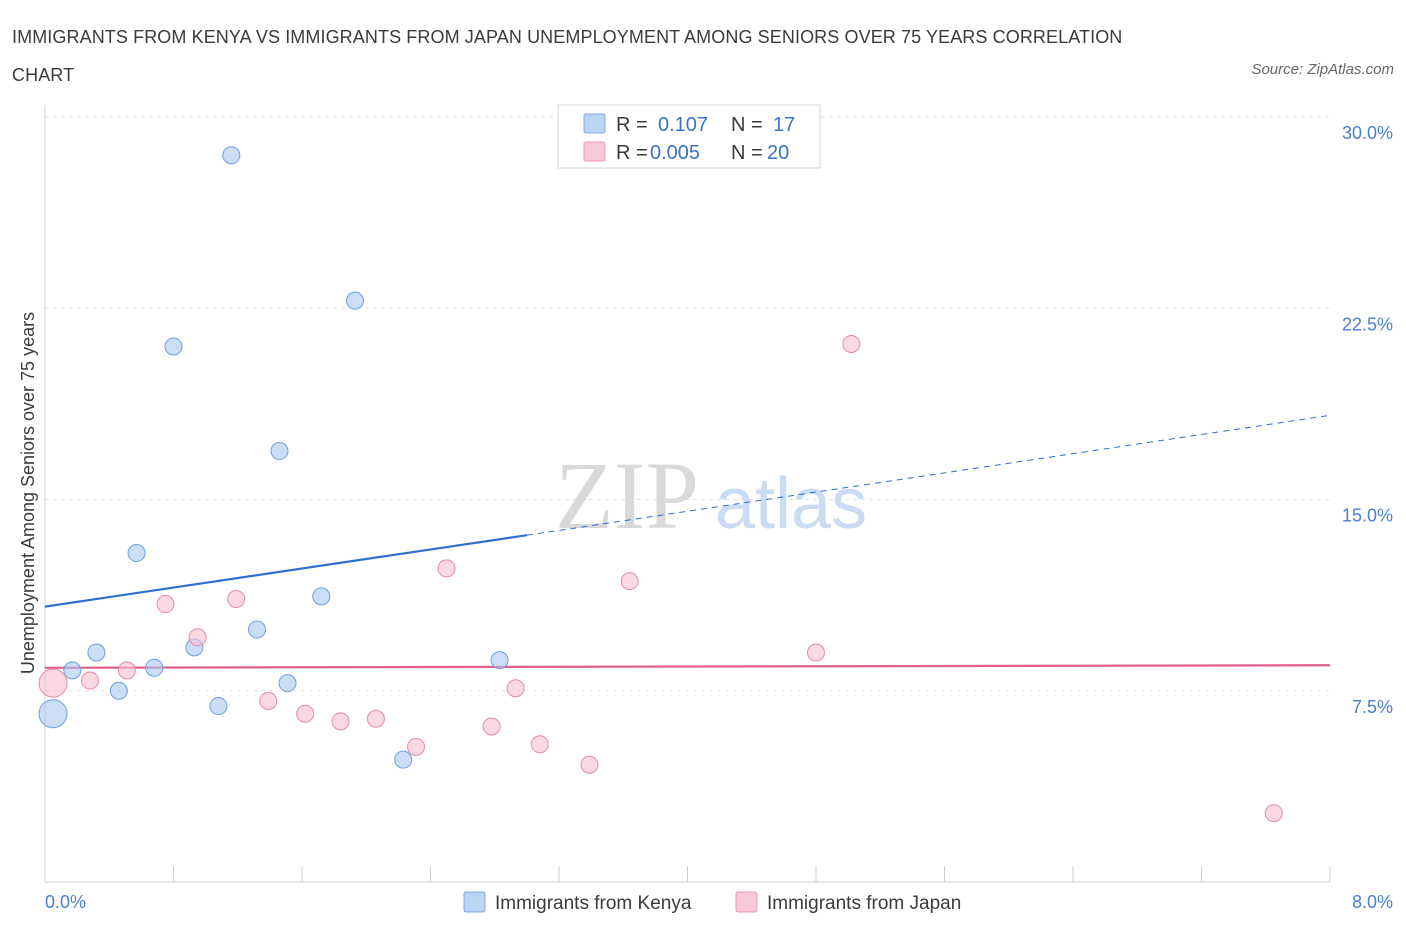 The width and height of the screenshot is (1406, 930). I want to click on y-tick-label: 7.5%, so click(1372, 707).